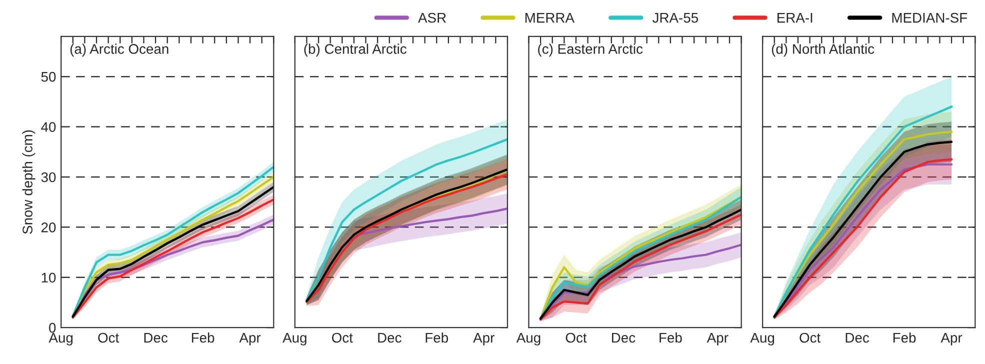 The width and height of the screenshot is (985, 364). I want to click on legend-label: ASR, so click(432, 17).